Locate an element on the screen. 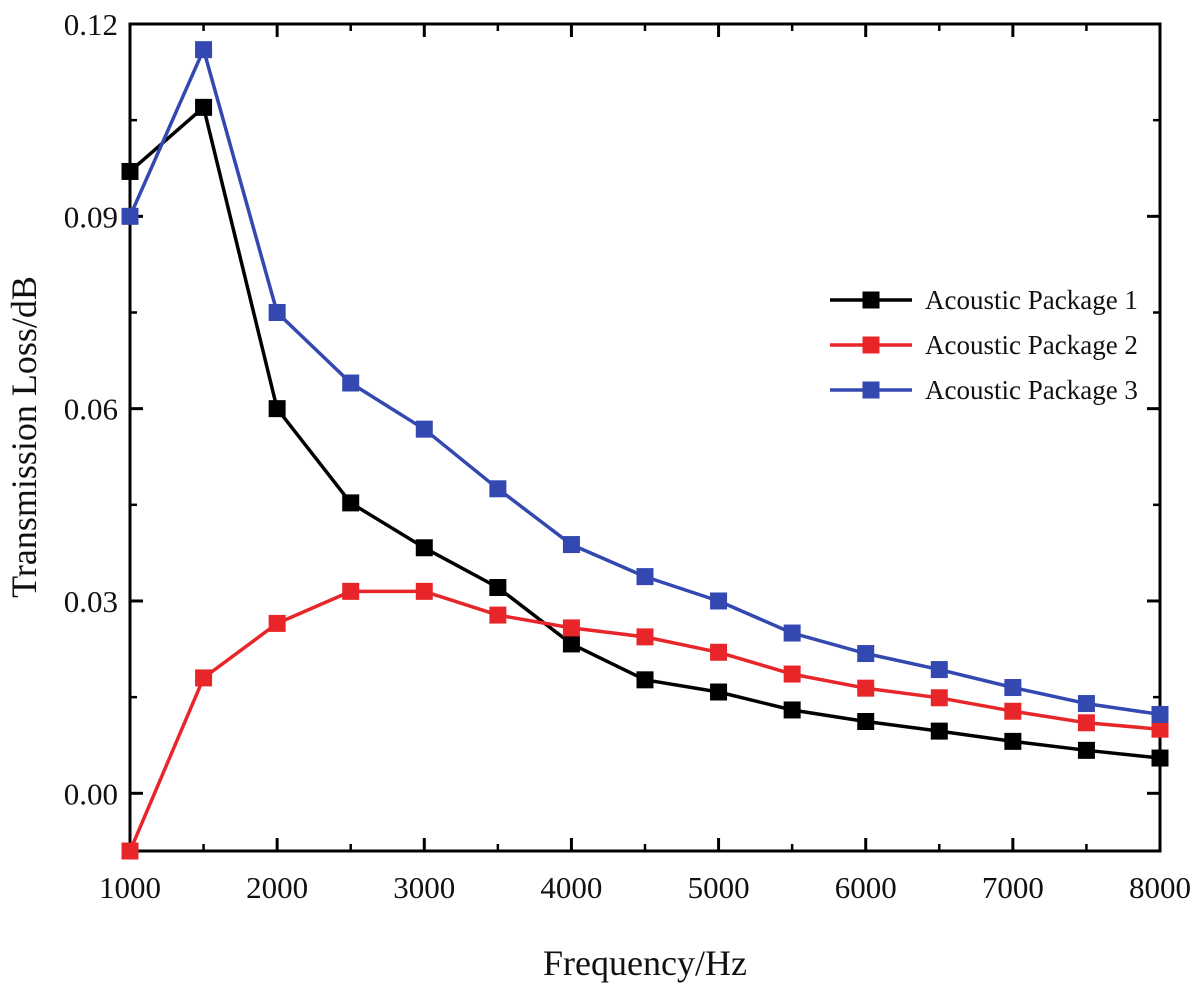 The image size is (1200, 984). legend-label-3: Acoustic Package 3 is located at coordinates (1031, 390).